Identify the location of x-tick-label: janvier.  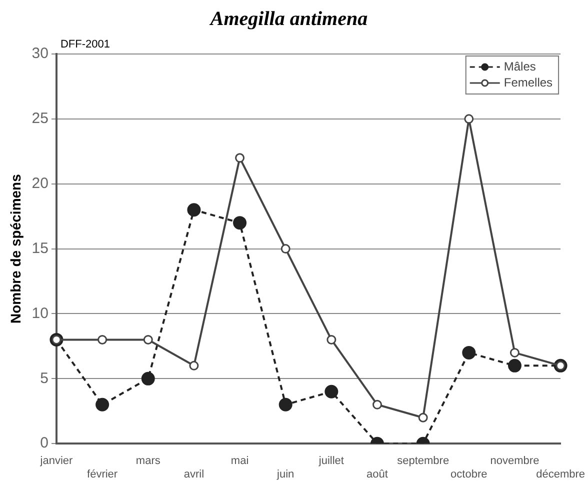
(56, 461).